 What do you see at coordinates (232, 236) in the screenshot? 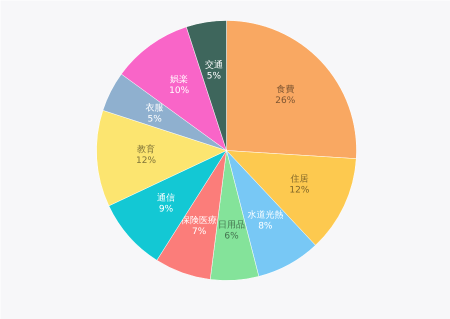
I see `data-label: 6%` at bounding box center [232, 236].